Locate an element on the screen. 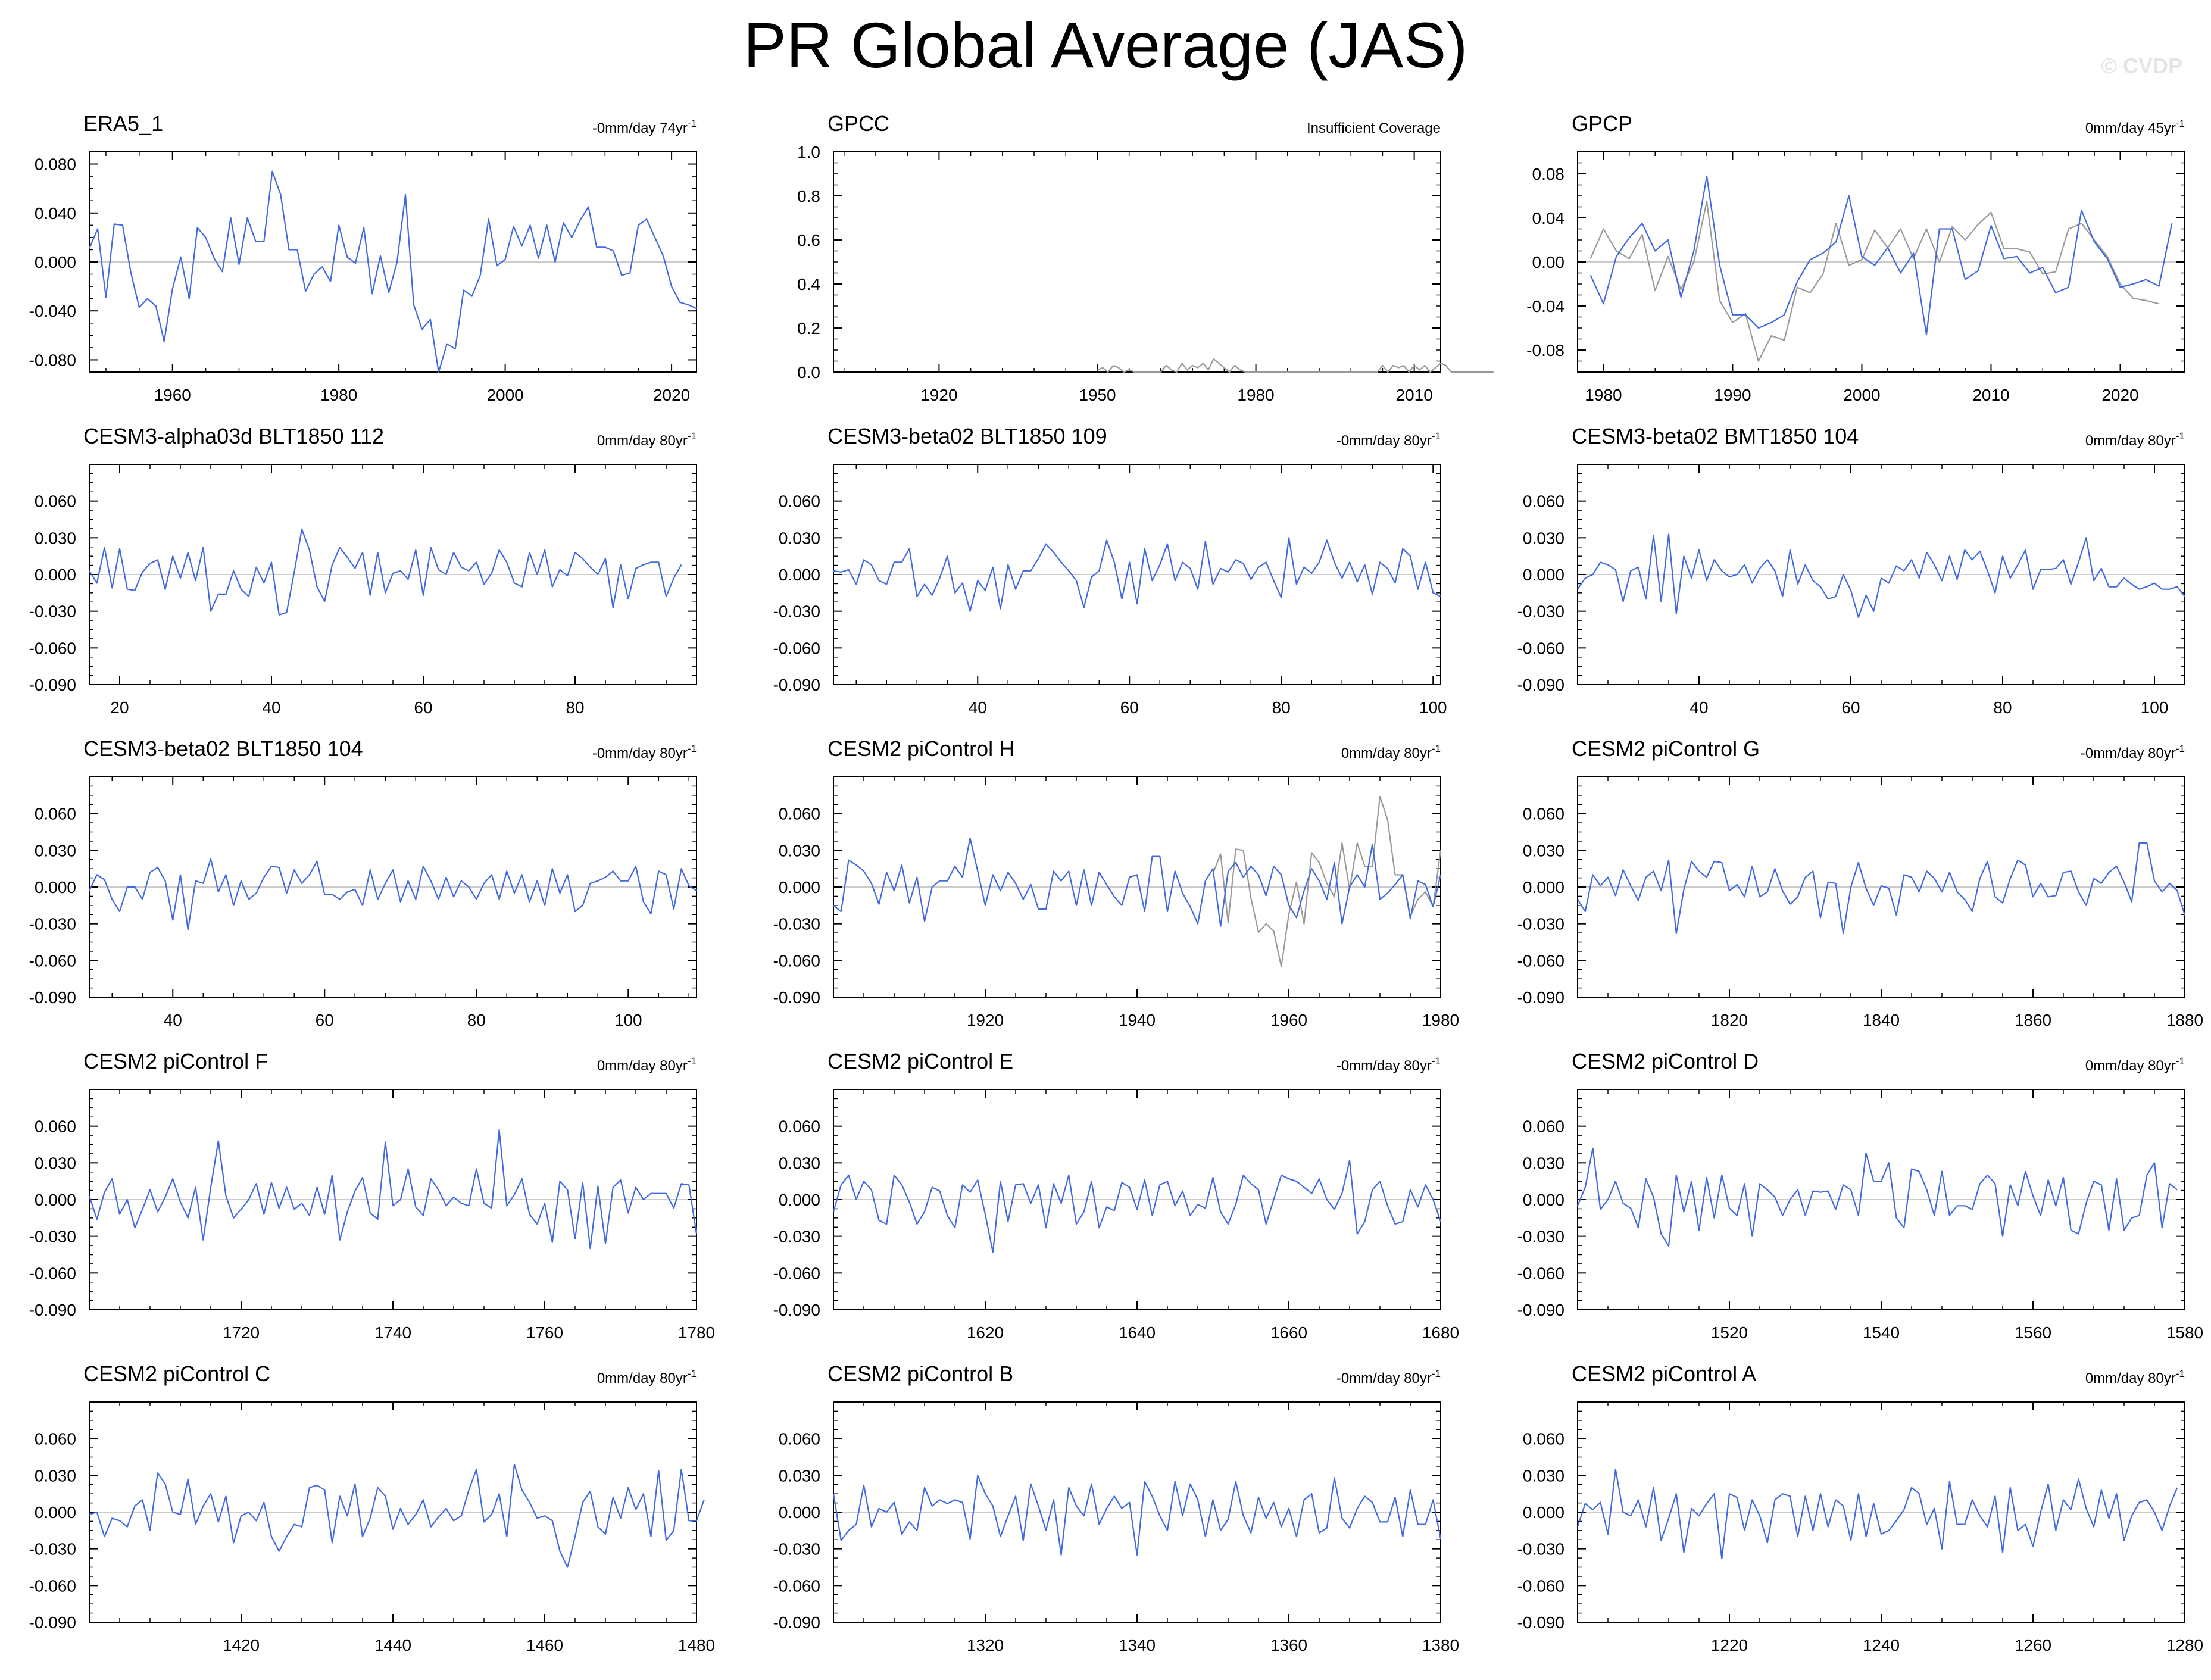 This screenshot has height=1680, width=2211. y-tick-label: 0.040 is located at coordinates (55, 213).